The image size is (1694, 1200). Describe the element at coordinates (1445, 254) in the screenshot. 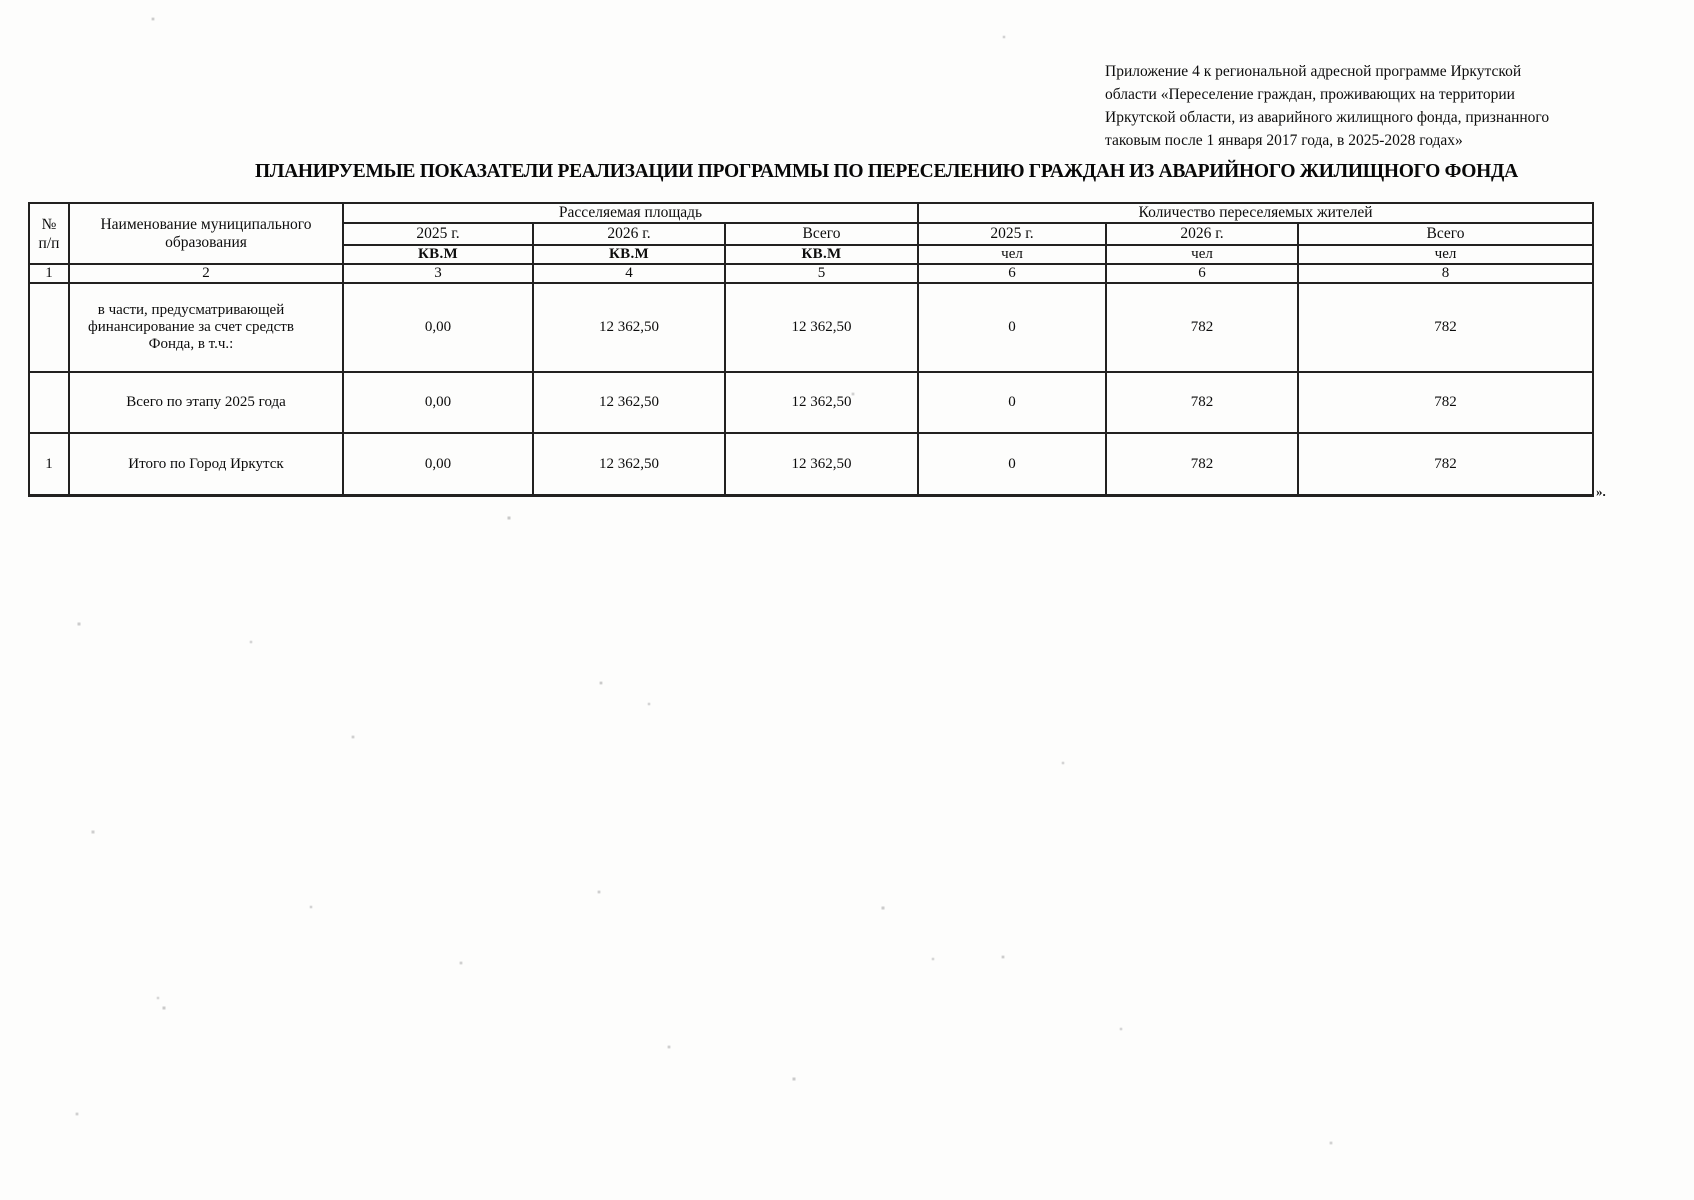

I see `header-unit-people-3: чел` at that location.